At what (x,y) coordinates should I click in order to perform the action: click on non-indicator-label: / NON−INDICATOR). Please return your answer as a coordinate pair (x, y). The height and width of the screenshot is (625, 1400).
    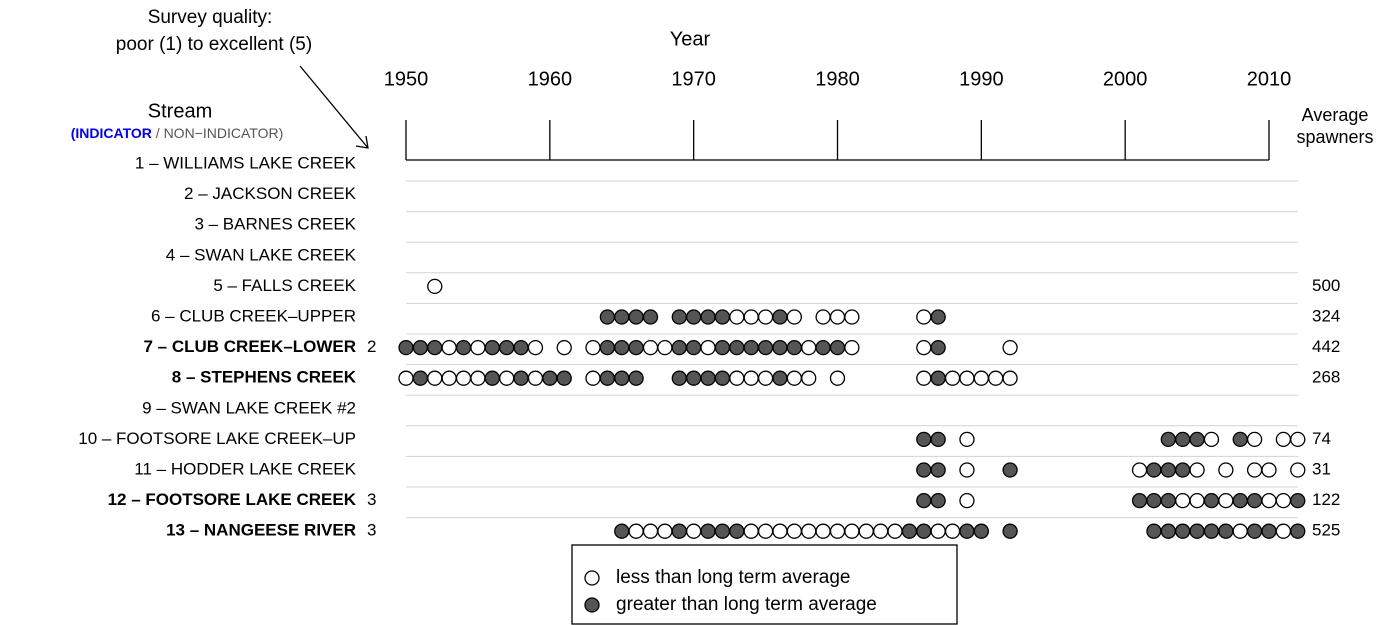
    Looking at the image, I should click on (219, 133).